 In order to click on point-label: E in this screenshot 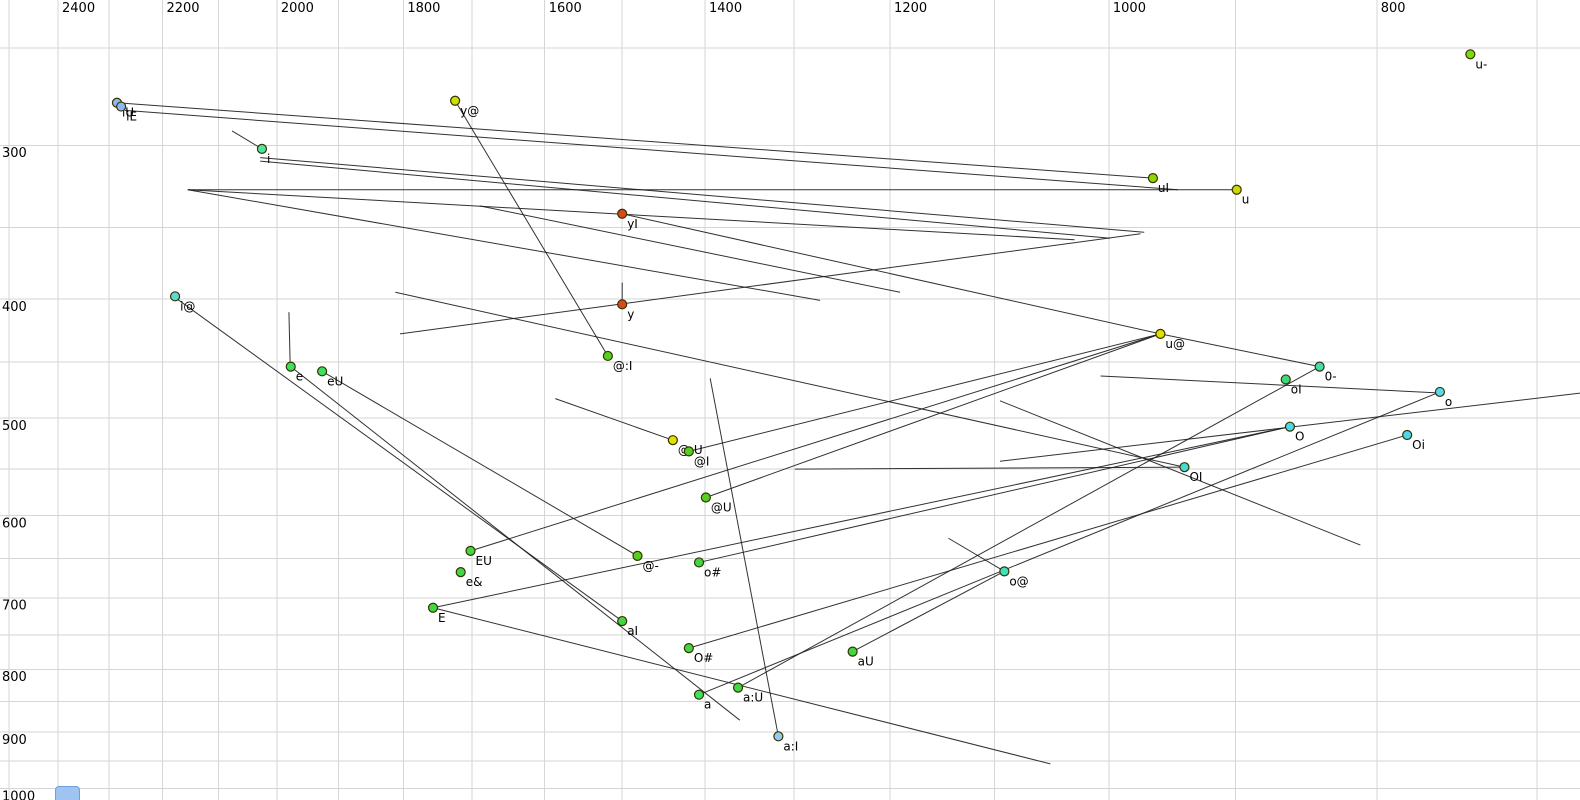, I will do `click(442, 618)`.